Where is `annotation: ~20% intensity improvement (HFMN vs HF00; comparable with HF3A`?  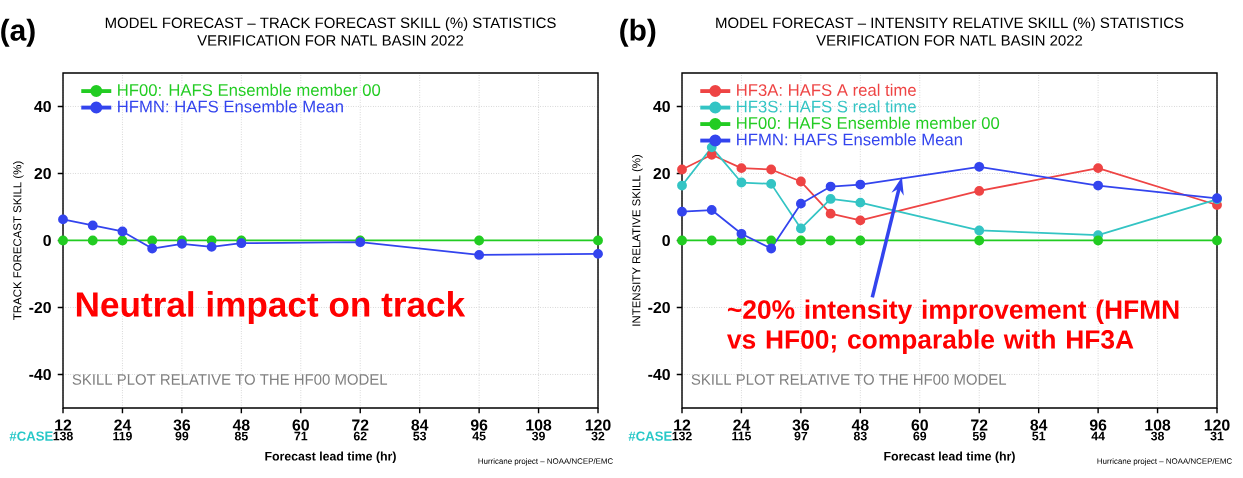
annotation: ~20% intensity improvement (HFMN vs HF00; comparable with HF3A is located at coordinates (953, 326).